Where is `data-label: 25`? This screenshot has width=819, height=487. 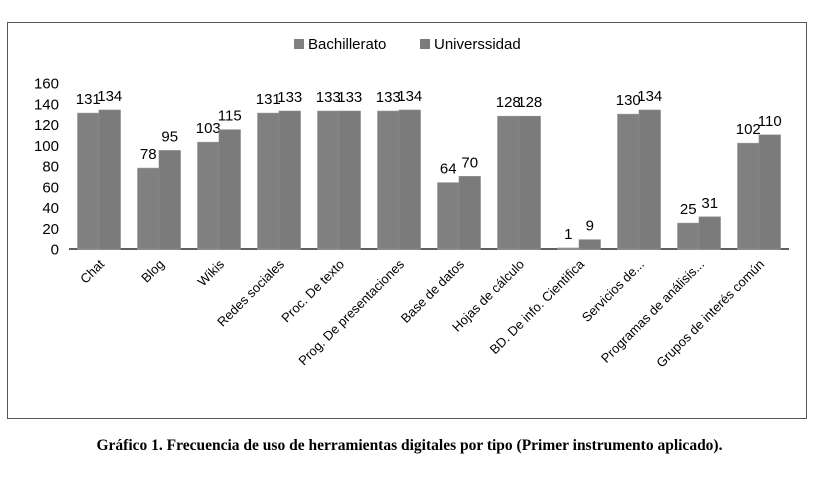 data-label: 25 is located at coordinates (688, 209).